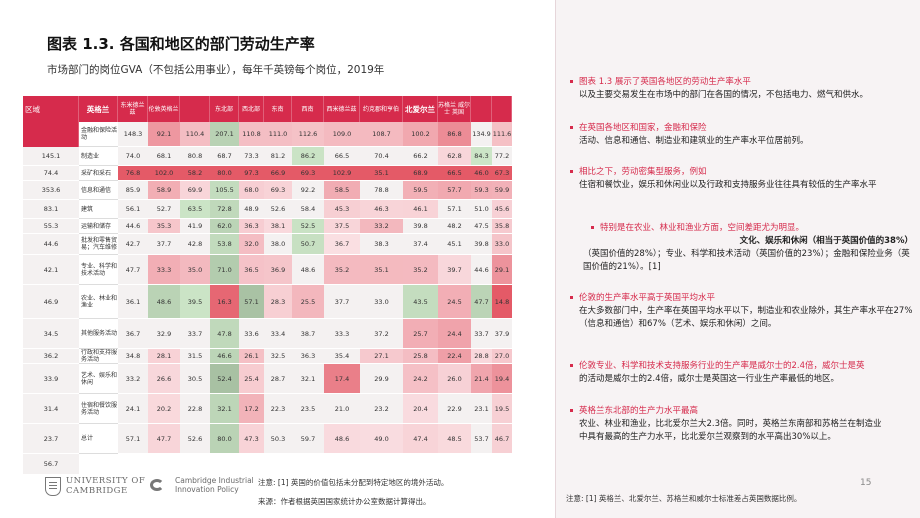  Describe the element at coordinates (454, 379) in the screenshot. I see `table-cell: 26.0` at that location.